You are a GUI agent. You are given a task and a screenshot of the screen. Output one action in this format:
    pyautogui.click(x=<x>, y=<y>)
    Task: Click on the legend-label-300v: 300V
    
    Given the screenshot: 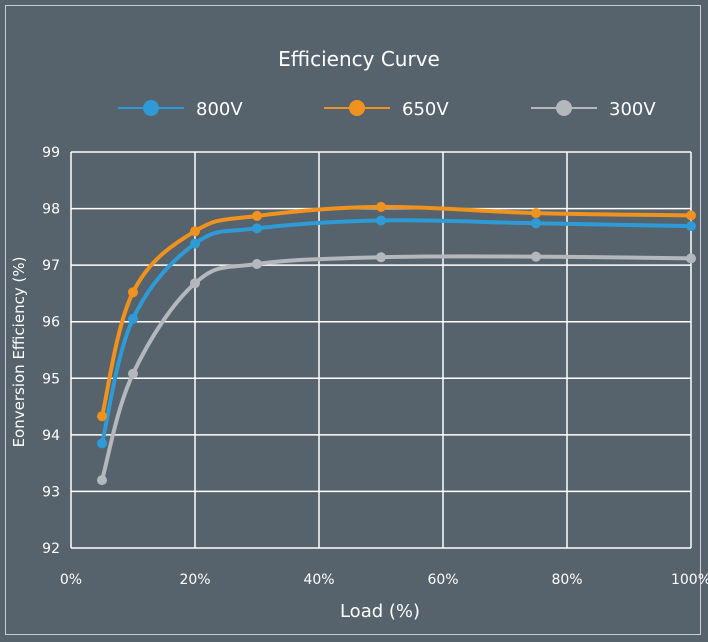 What is the action you would take?
    pyautogui.click(x=632, y=109)
    